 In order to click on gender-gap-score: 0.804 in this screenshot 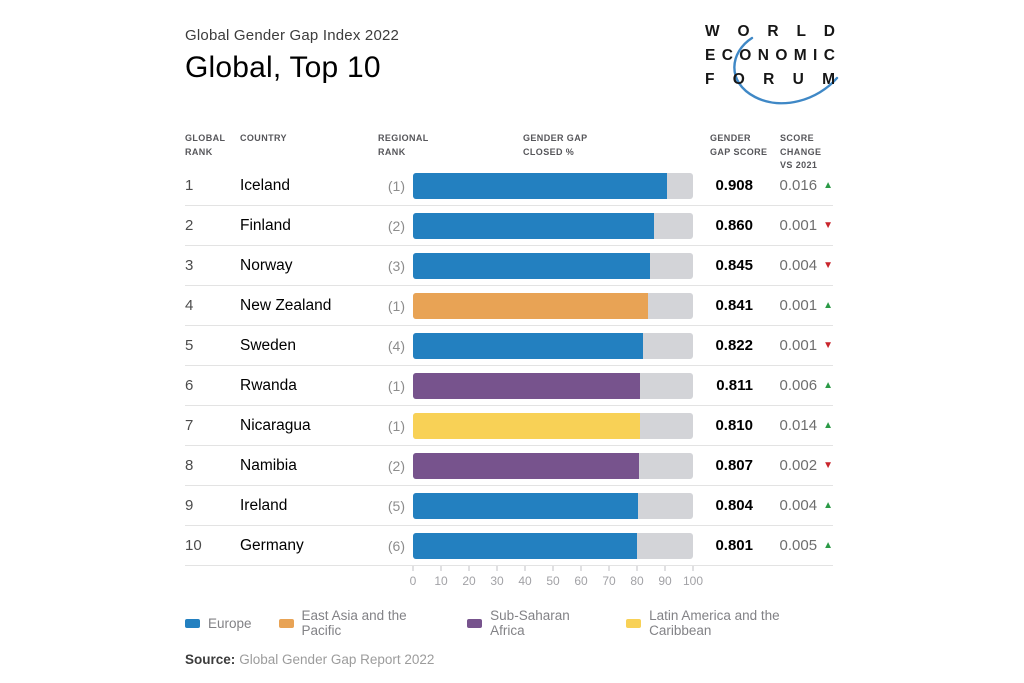, I will do `click(734, 505)`.